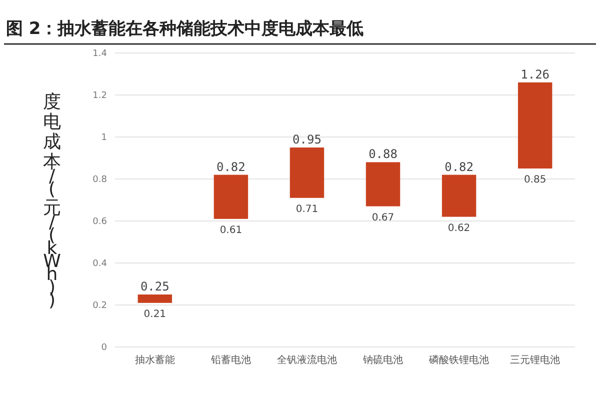  I want to click on annotation: 0.67, so click(383, 218).